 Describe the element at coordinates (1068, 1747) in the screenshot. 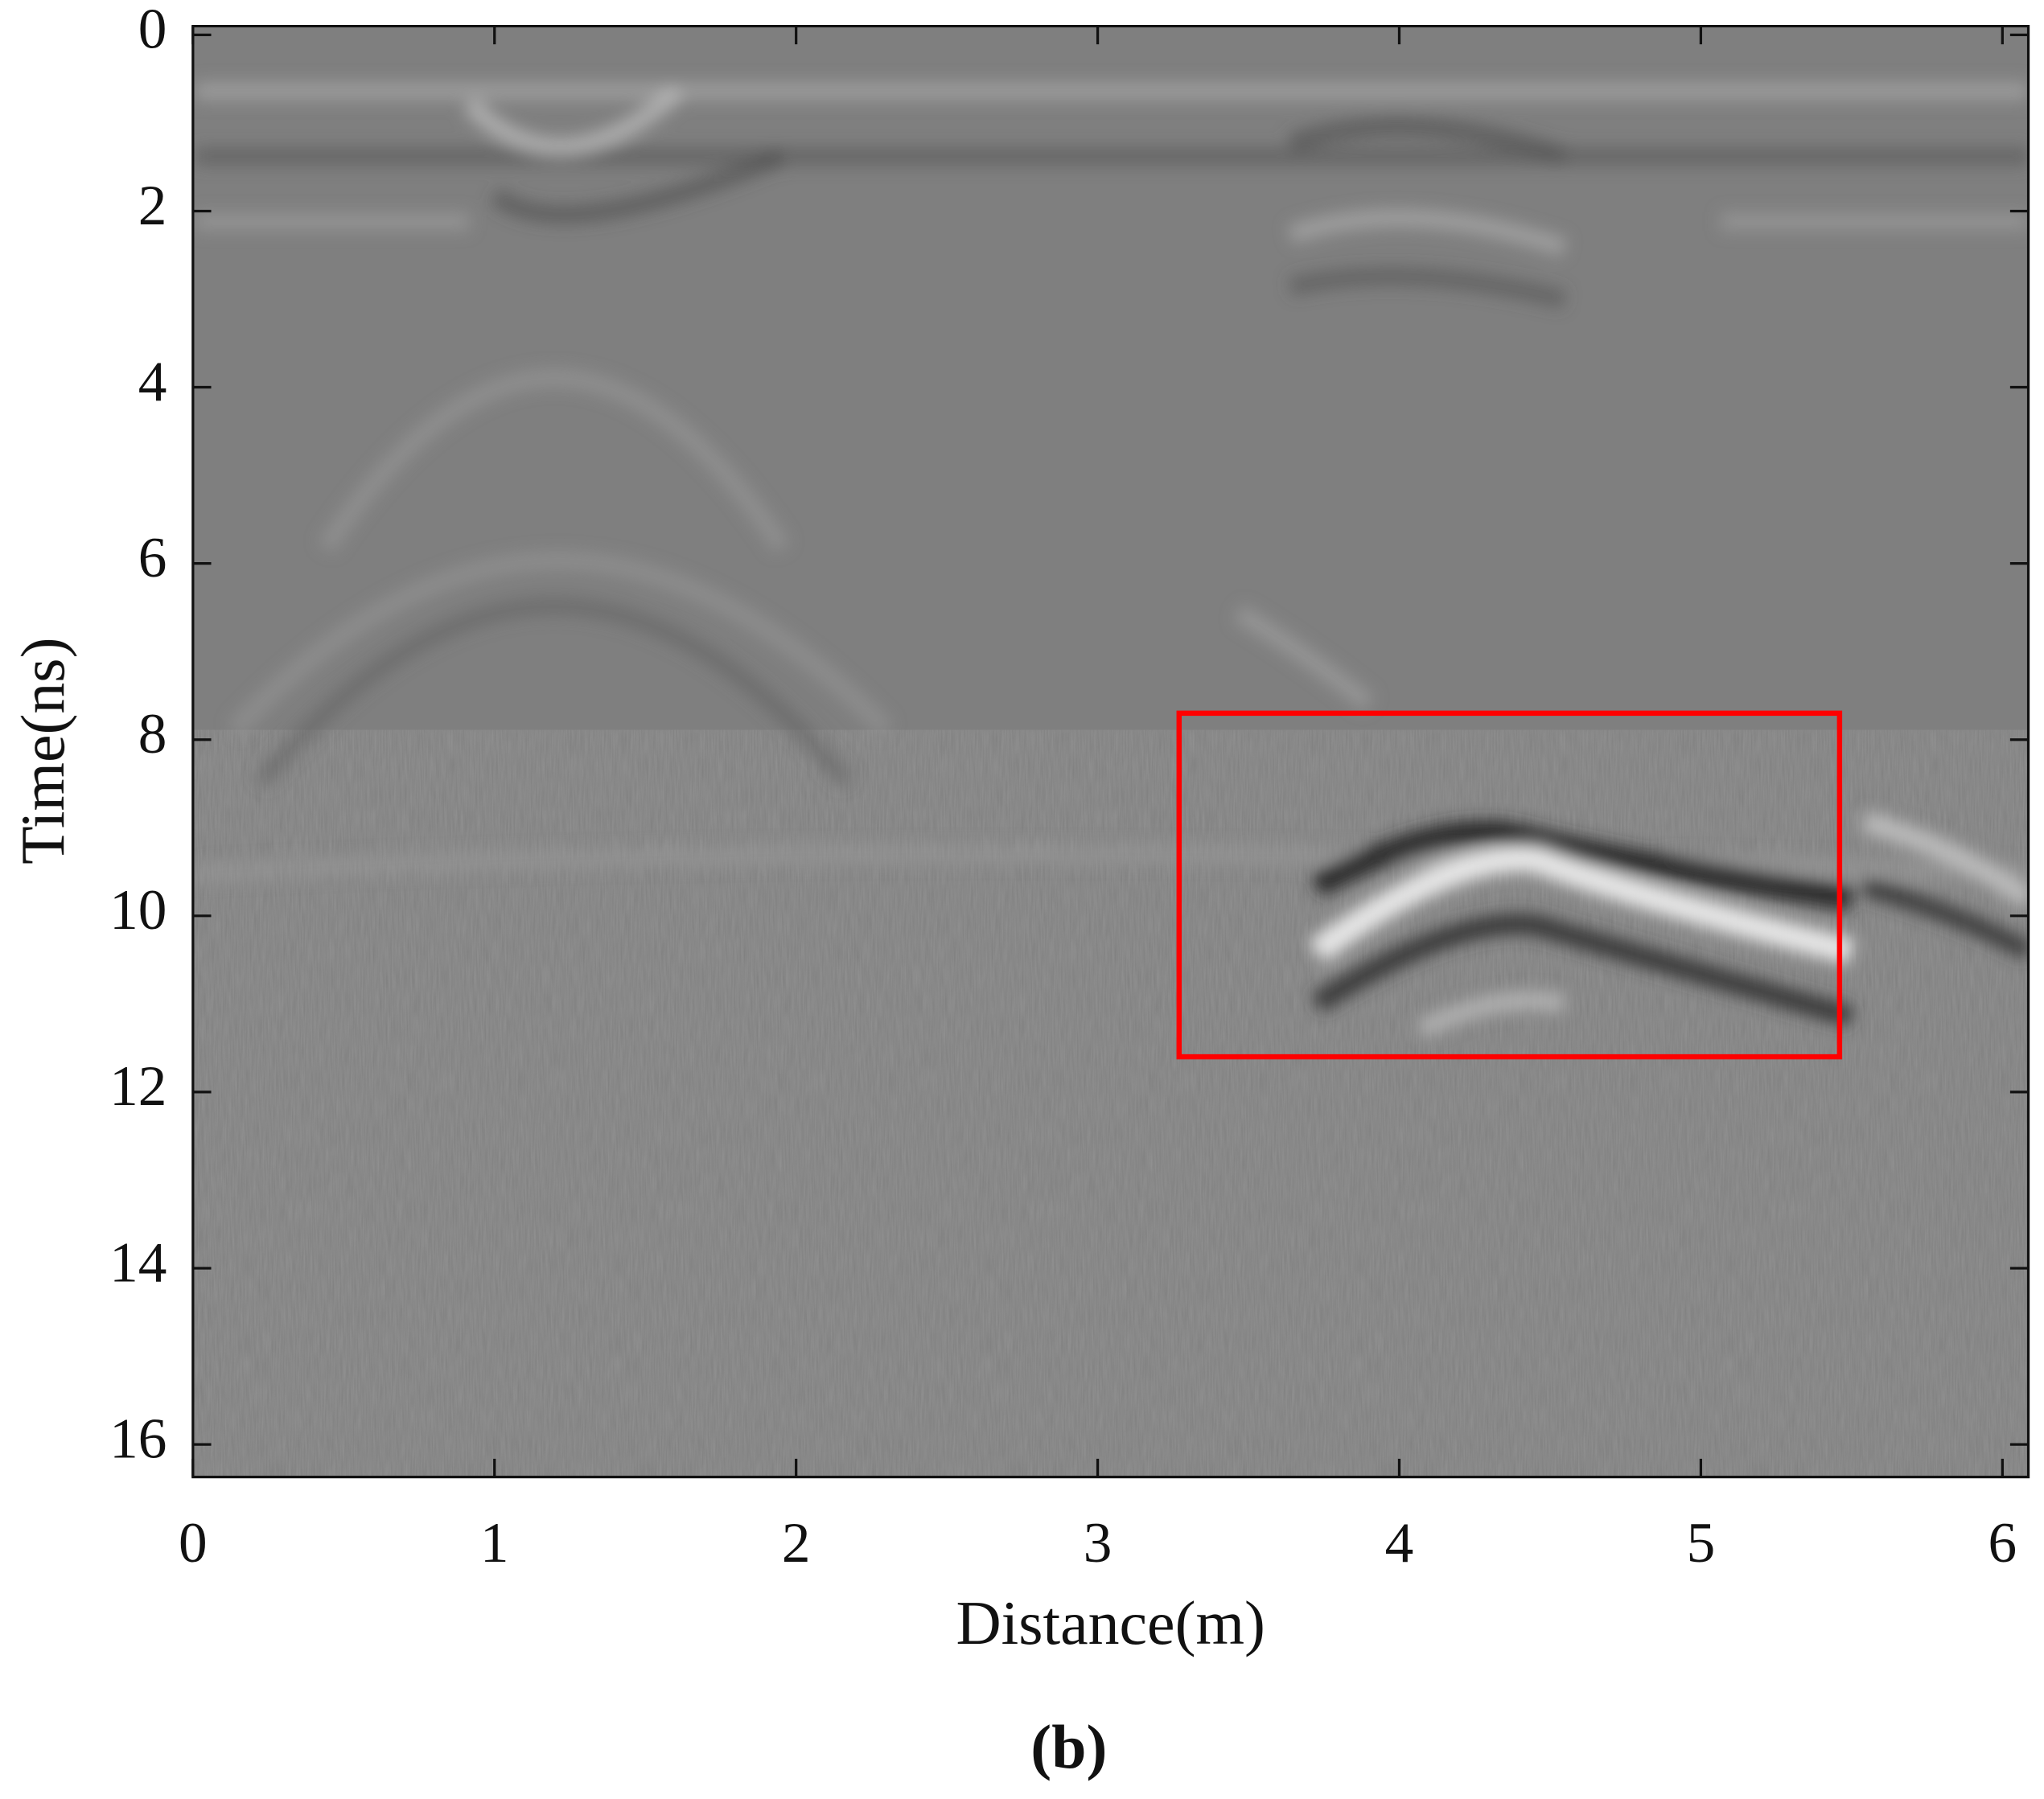

I see `caption: (b)` at that location.